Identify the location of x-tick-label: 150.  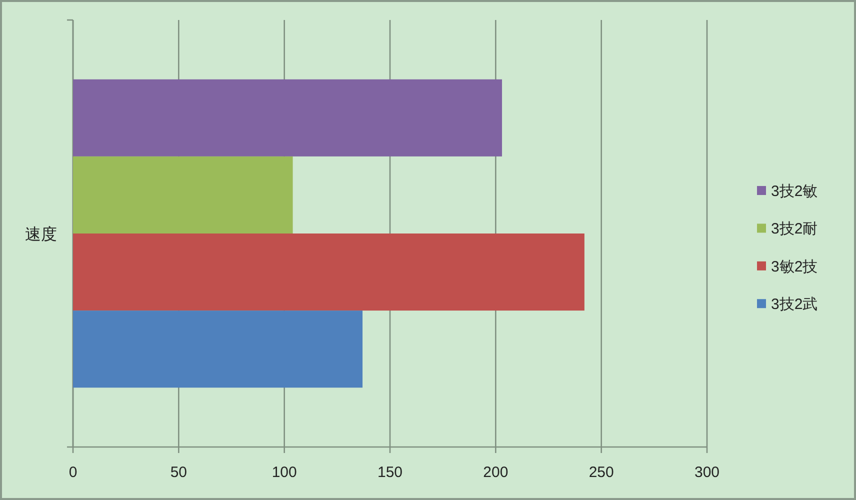
(390, 472).